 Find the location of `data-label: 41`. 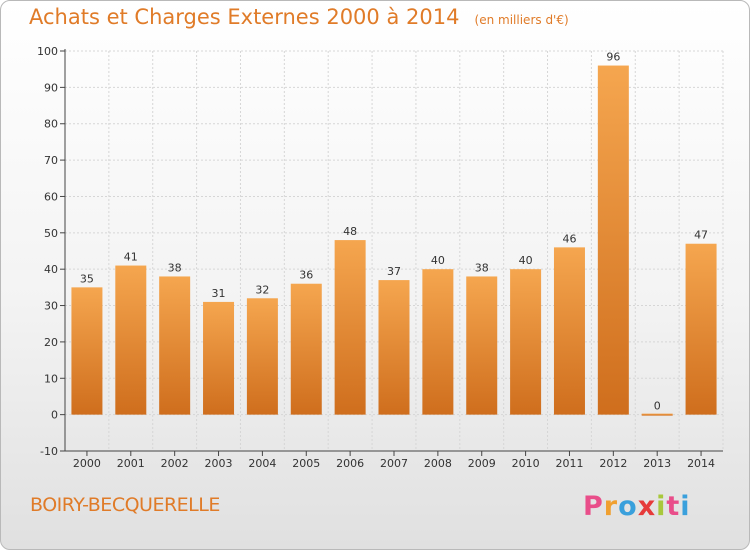

data-label: 41 is located at coordinates (131, 257).